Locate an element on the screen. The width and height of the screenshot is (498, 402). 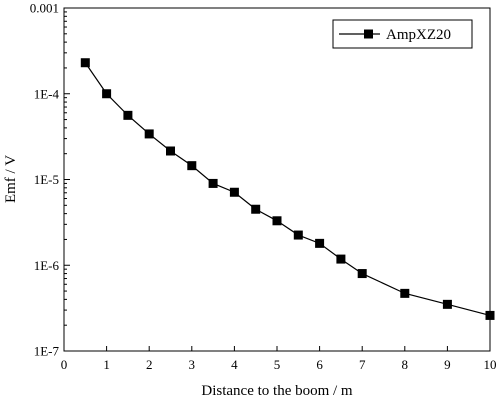
x-tick-label: 9 is located at coordinates (447, 364).